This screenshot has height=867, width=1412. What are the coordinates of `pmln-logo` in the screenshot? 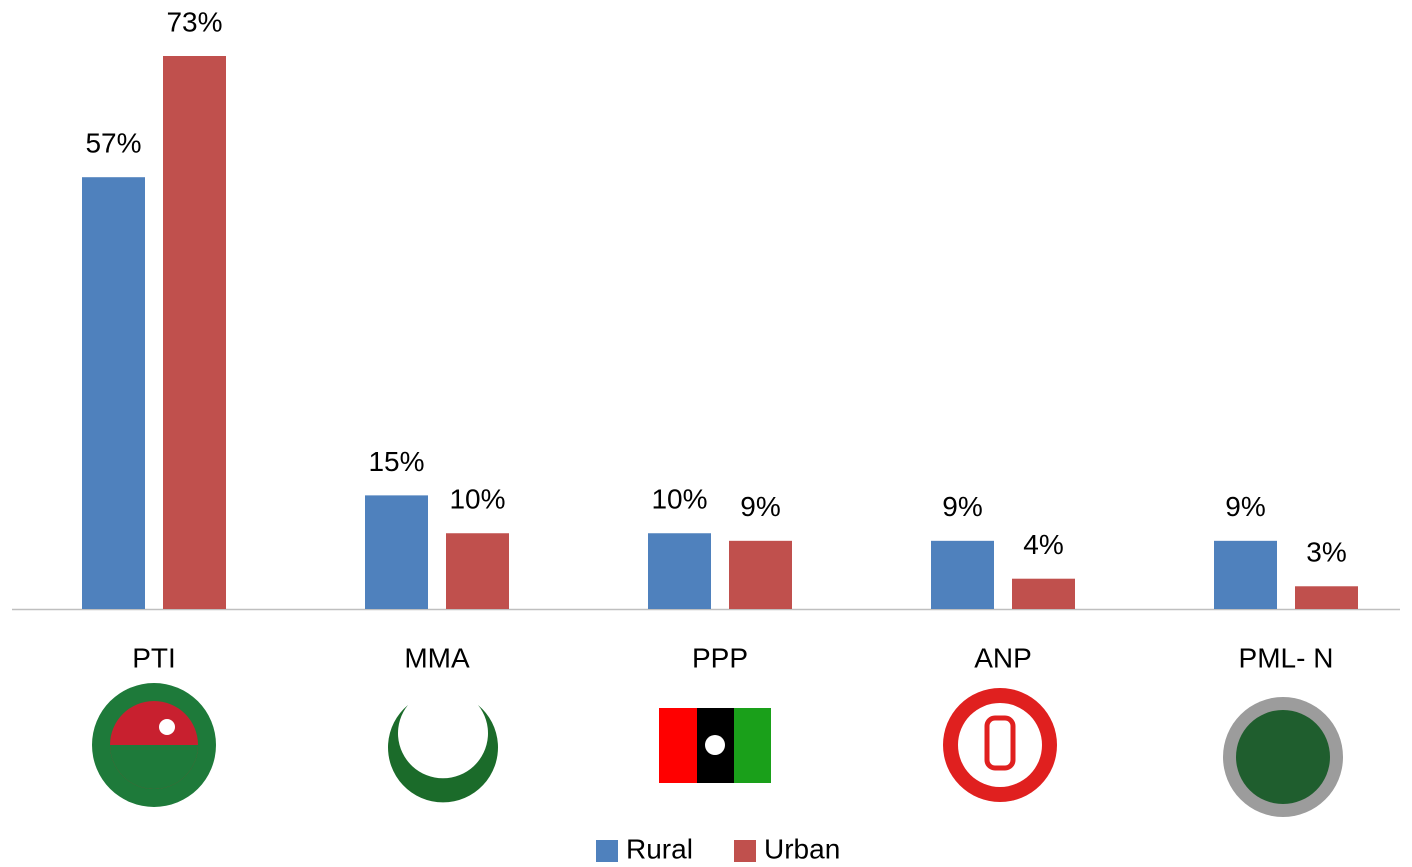 It's located at (1283, 757).